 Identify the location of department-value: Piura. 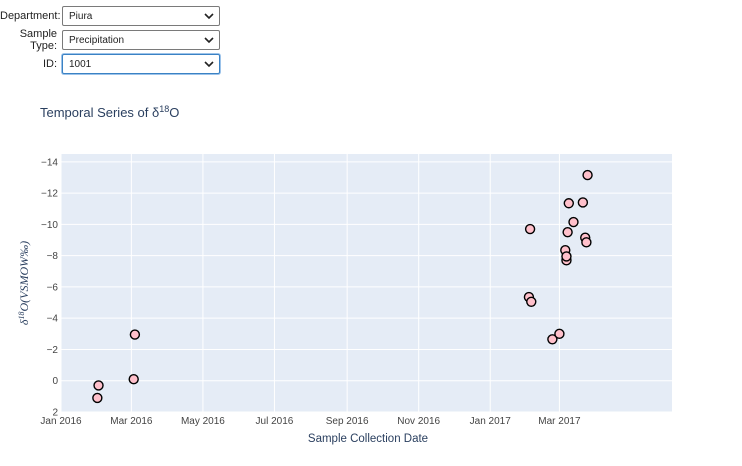
(81, 16).